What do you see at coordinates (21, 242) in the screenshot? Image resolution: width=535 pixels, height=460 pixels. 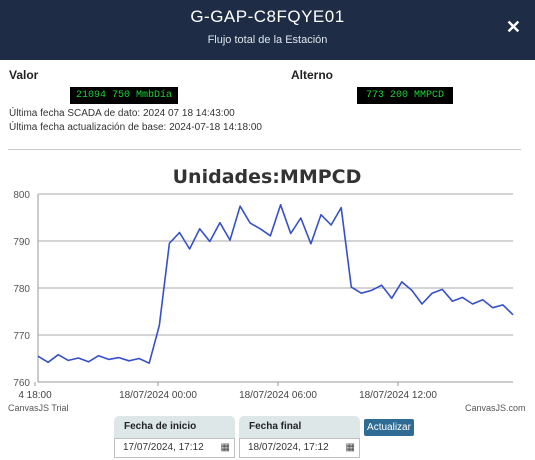 I see `y-tick-label: 790` at bounding box center [21, 242].